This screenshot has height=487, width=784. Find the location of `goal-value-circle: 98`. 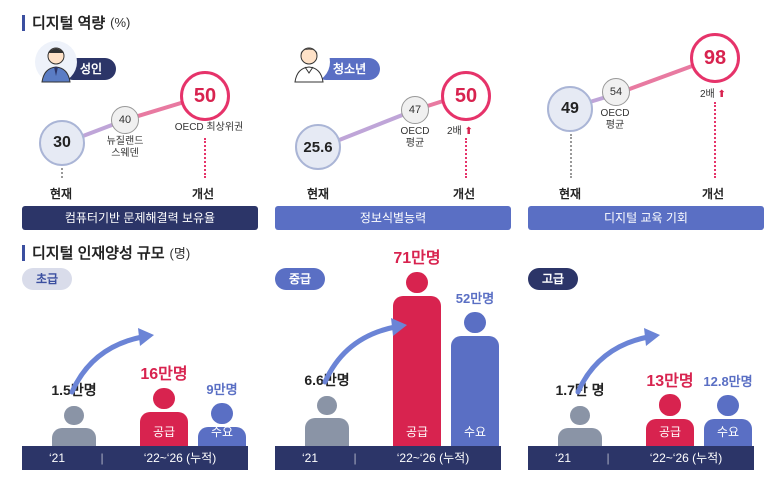

goal-value-circle: 98 is located at coordinates (715, 58).